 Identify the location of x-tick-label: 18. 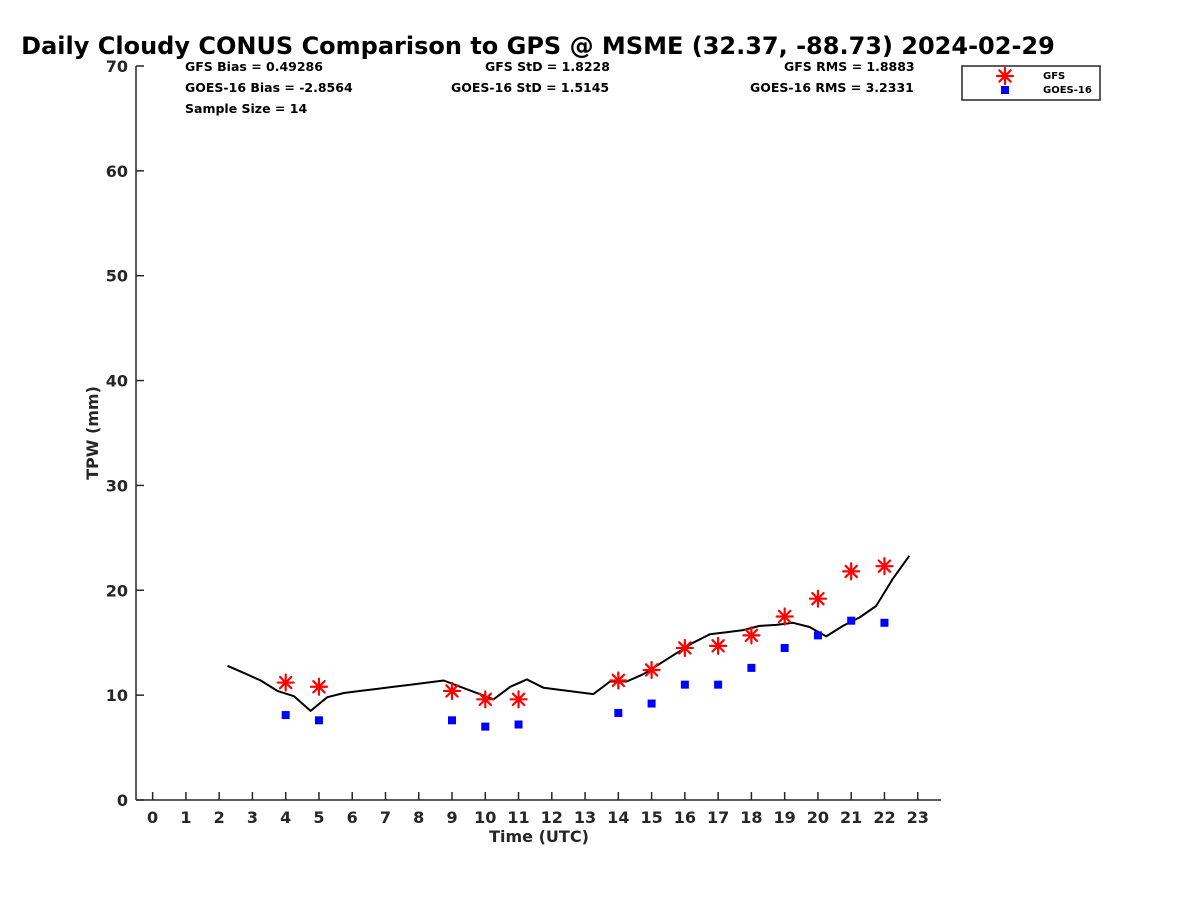
(751, 817).